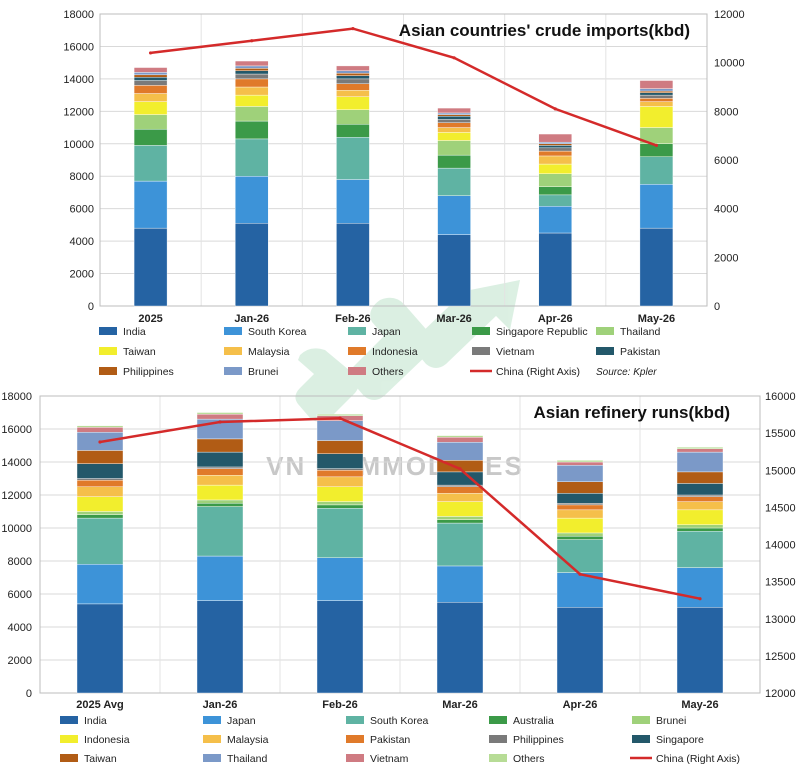  I want to click on y-tick-label: 0, so click(91, 307).